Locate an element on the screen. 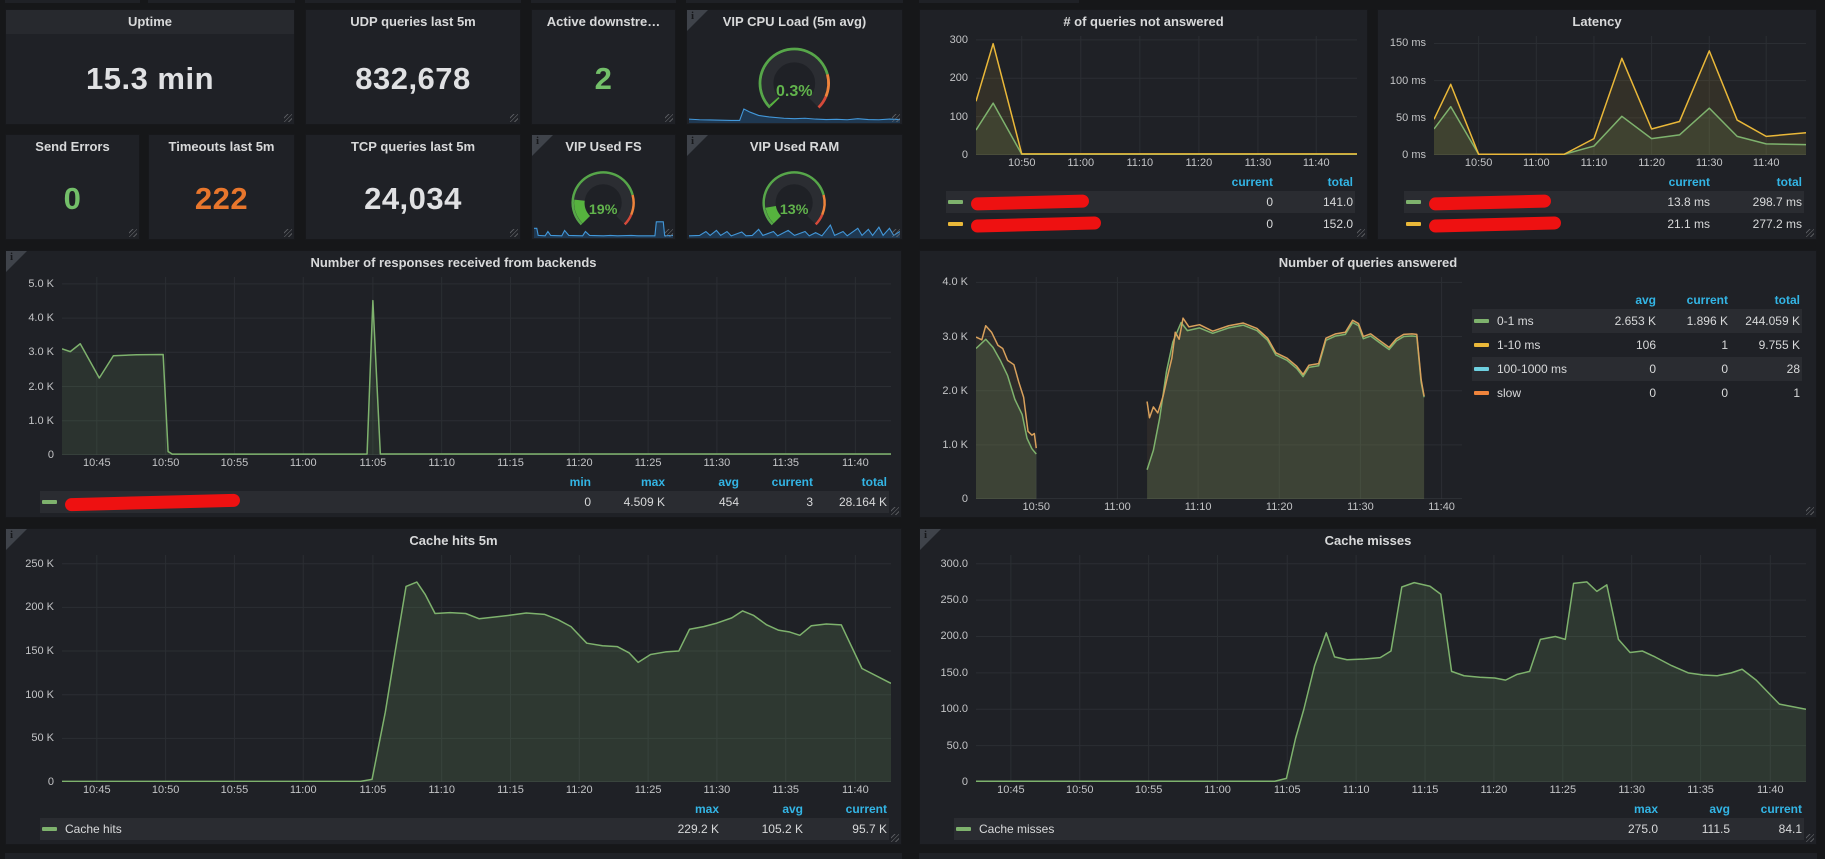 Image resolution: width=1825 pixels, height=859 pixels. partial-panel-above is located at coordinates (999, 1).